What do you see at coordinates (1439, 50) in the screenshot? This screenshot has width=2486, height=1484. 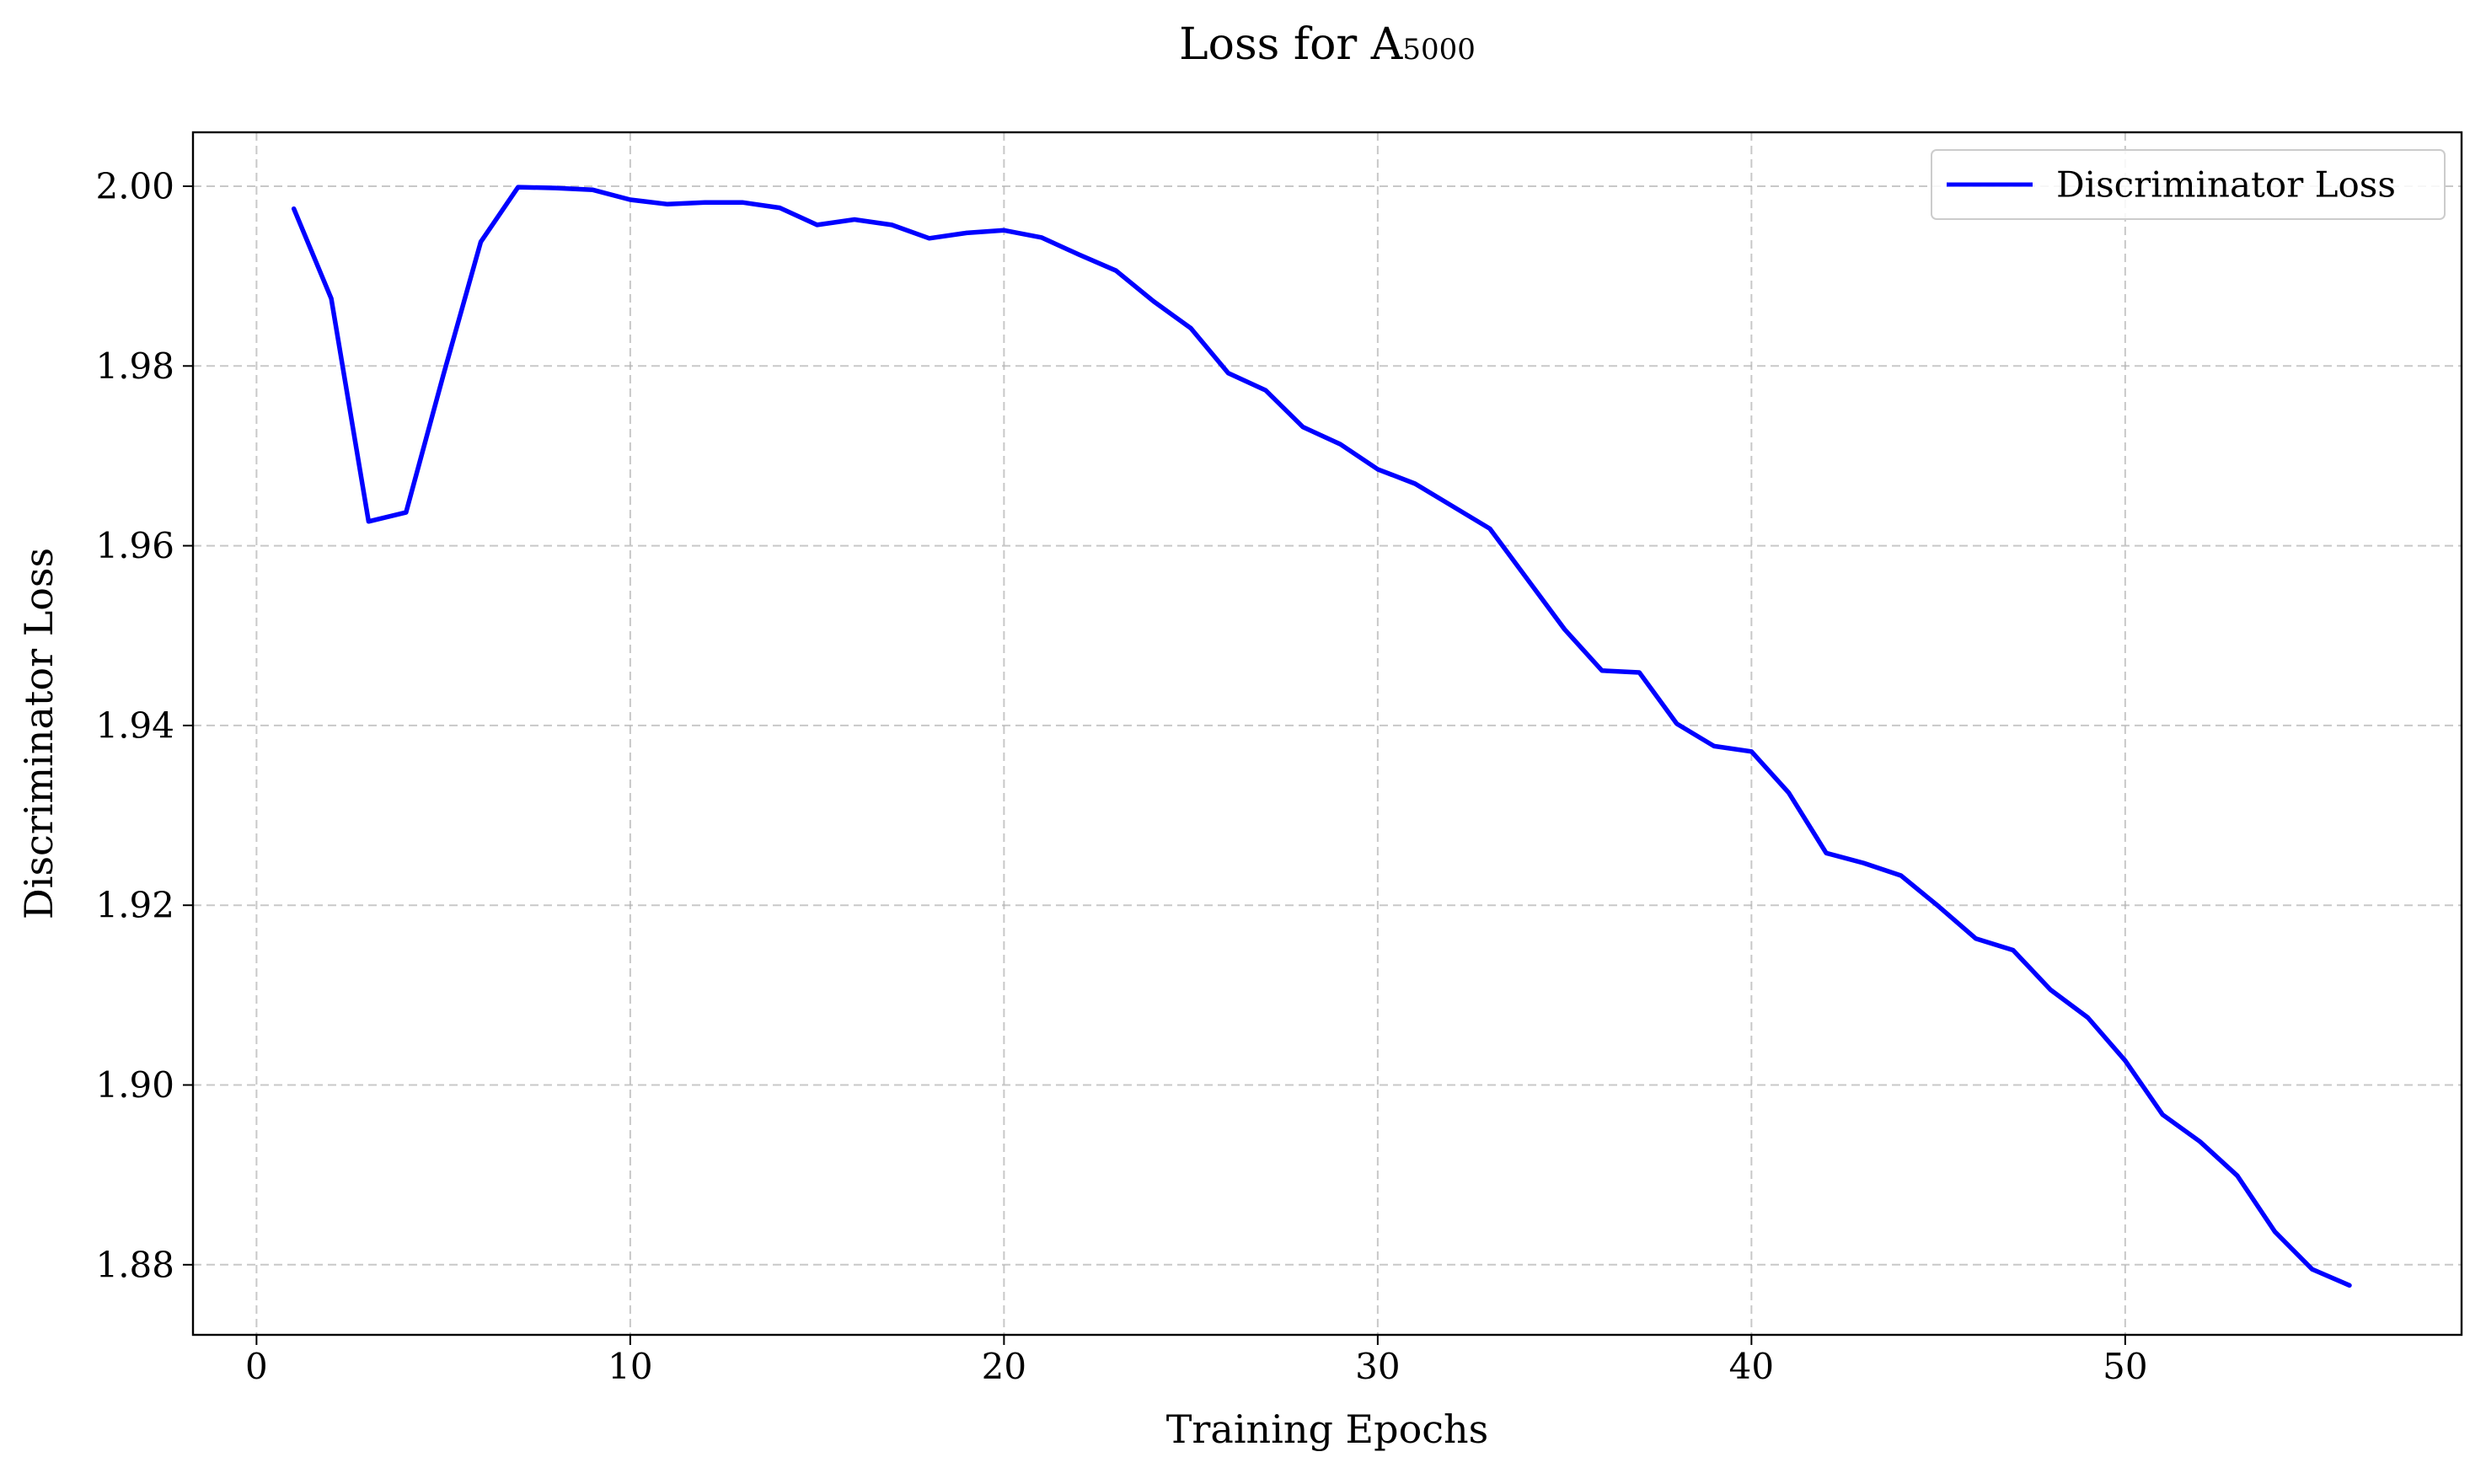 I see `chart-title-subscript: 5000` at bounding box center [1439, 50].